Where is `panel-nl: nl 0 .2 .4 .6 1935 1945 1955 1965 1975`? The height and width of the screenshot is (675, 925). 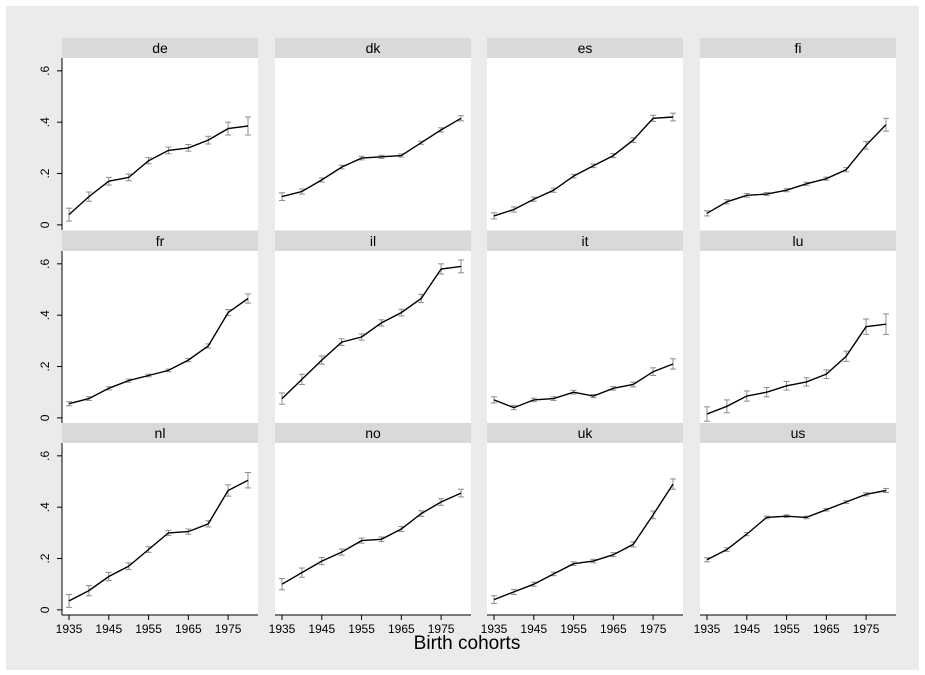
panel-nl: nl 0 .2 .4 .6 1935 1945 1955 1965 1975 is located at coordinates (148, 529).